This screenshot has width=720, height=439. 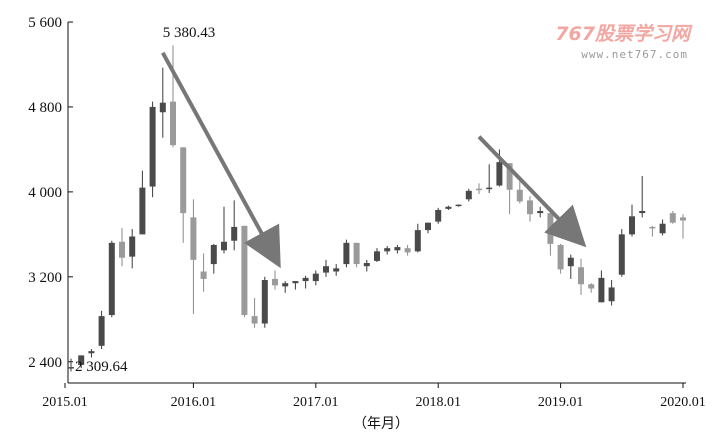 What do you see at coordinates (316, 402) in the screenshot?
I see `x-tick-label: 2017.01` at bounding box center [316, 402].